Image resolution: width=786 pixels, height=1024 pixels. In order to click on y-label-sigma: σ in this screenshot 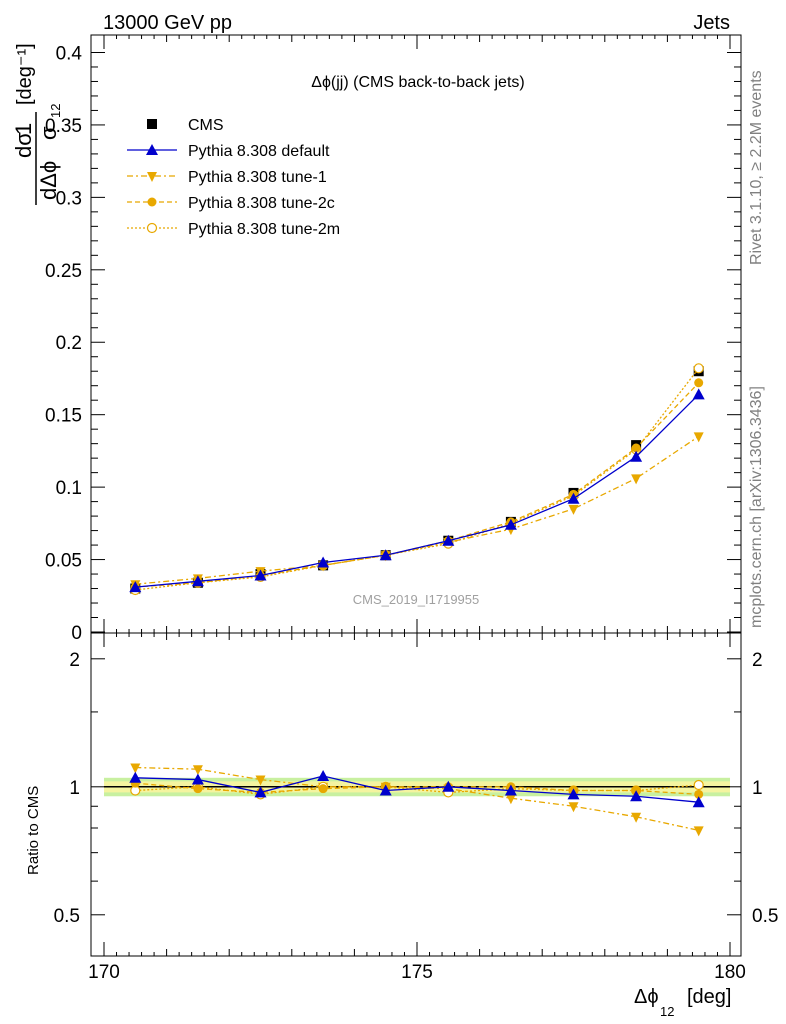, I will do `click(48, 133)`.